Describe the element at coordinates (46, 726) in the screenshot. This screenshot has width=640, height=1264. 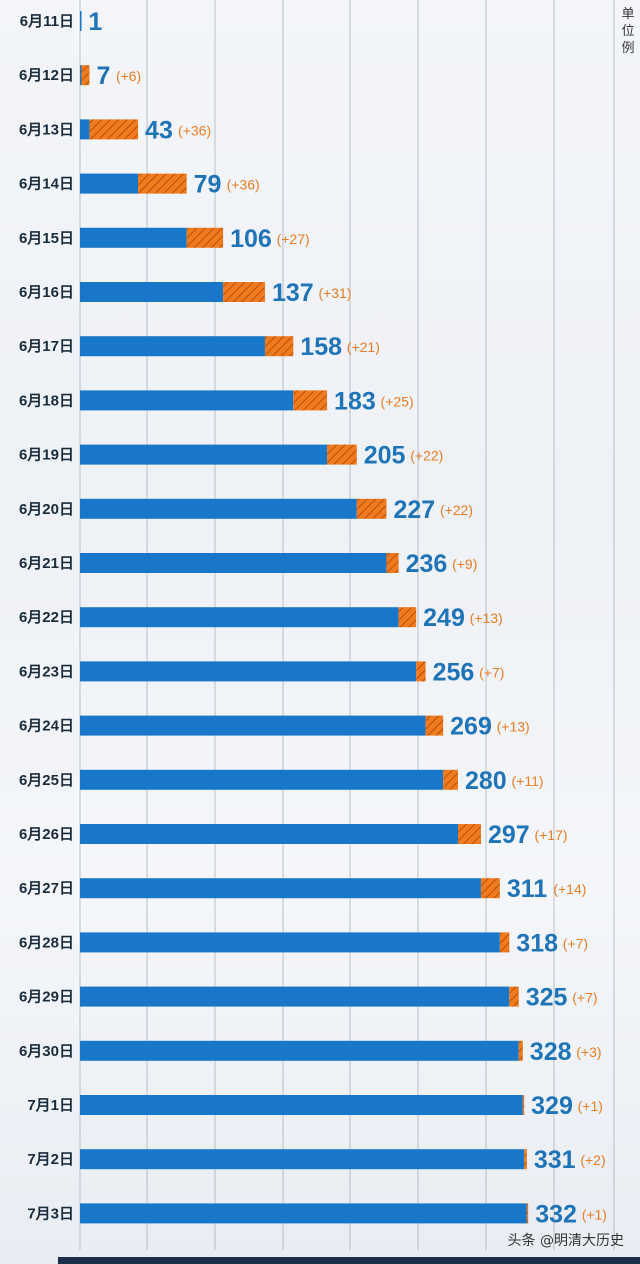
I see `date-label: 6月24日` at that location.